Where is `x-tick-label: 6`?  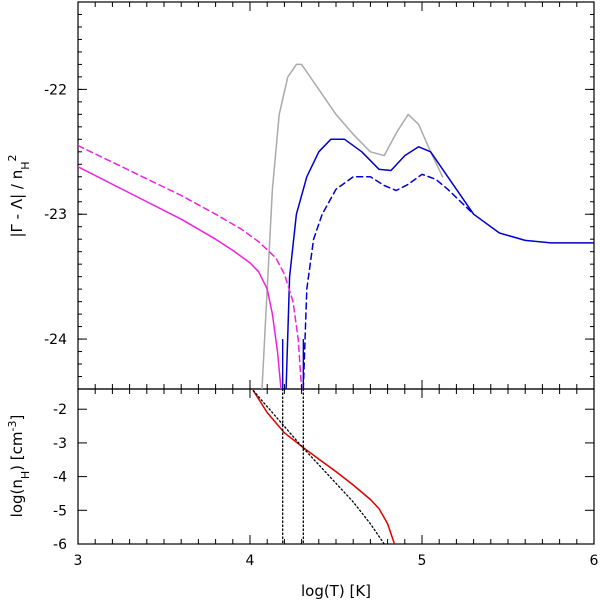 x-tick-label: 6 is located at coordinates (594, 561).